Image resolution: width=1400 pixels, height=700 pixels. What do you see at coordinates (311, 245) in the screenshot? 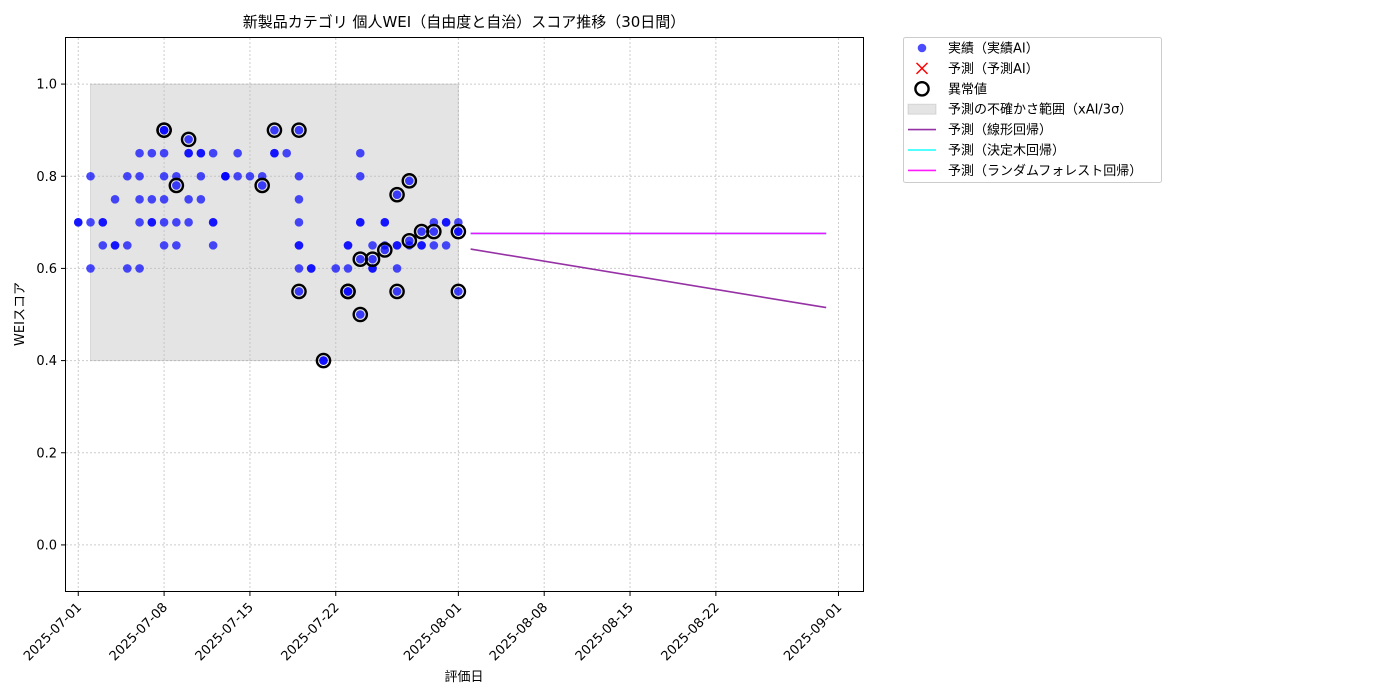
I see `anomaly-markers` at bounding box center [311, 245].